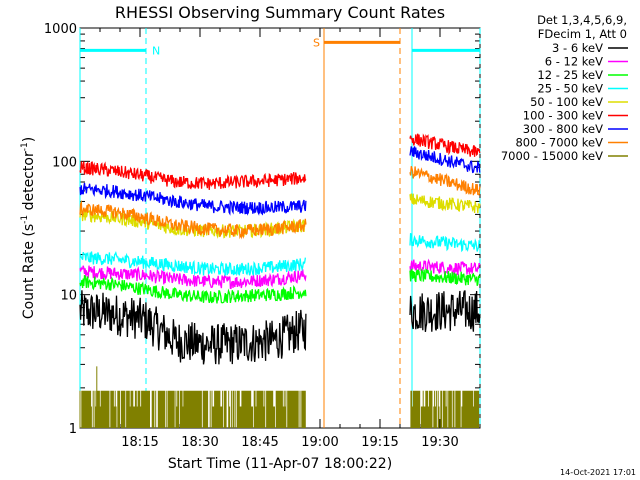  I want to click on legend-item-label: 100 - 300 keV, so click(563, 116).